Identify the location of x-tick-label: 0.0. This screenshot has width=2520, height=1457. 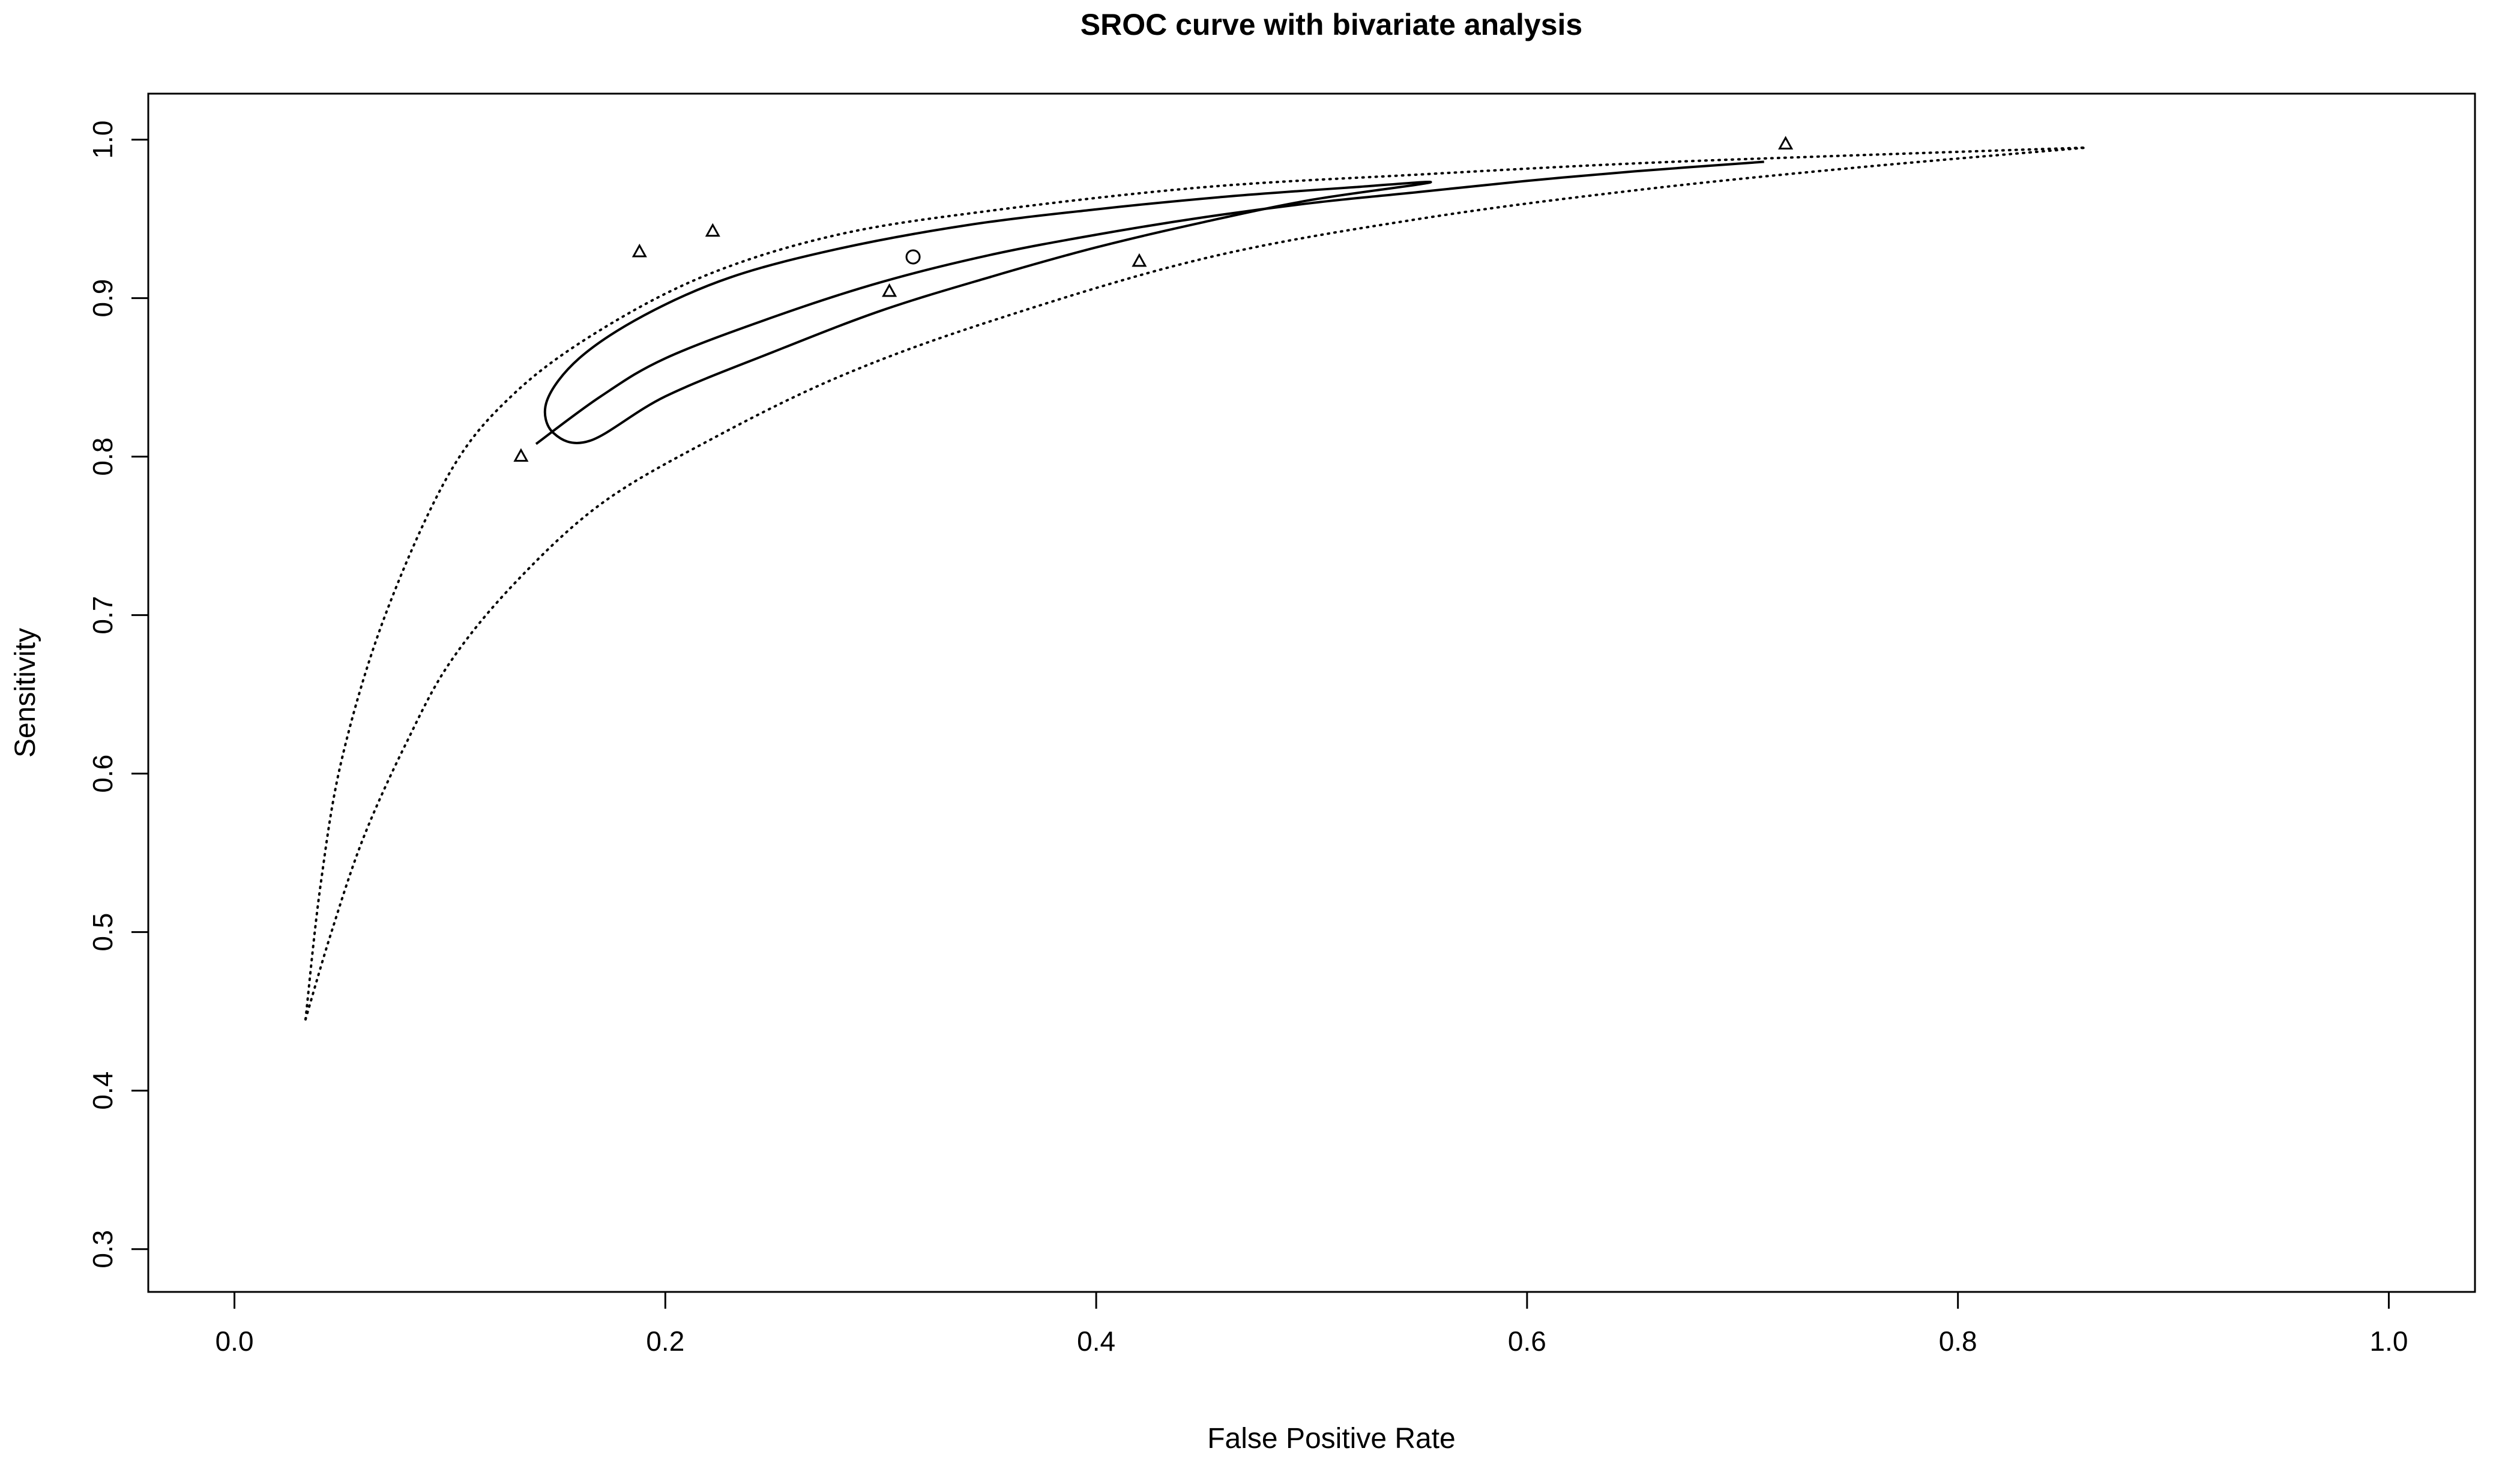
(235, 1341).